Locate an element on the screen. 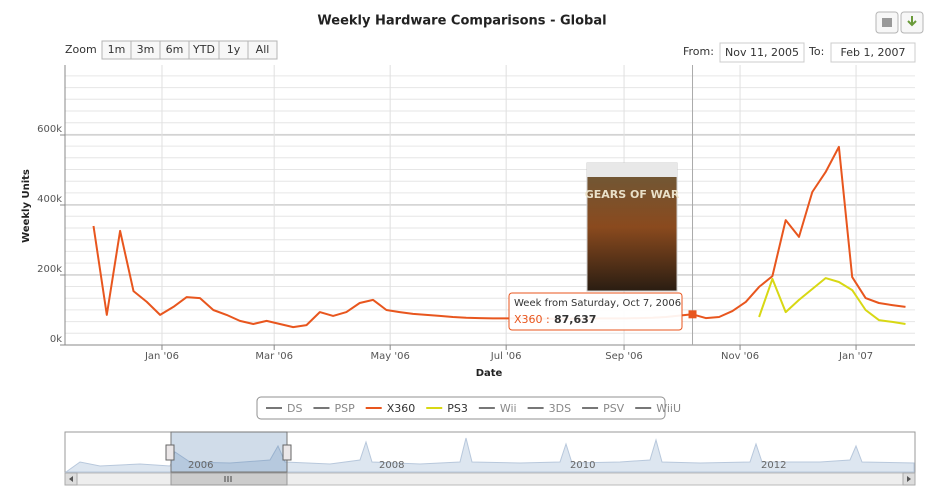  zoom-button is located at coordinates (262, 50).